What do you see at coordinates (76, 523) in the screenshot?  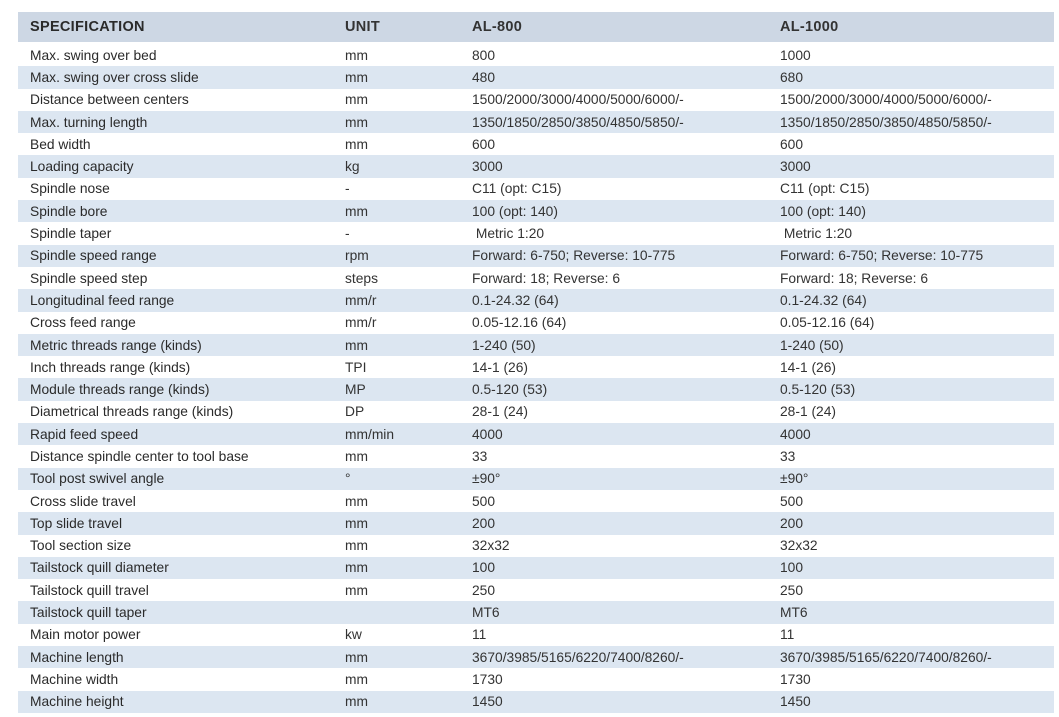 I see `spec-cell: Top slide travel` at bounding box center [76, 523].